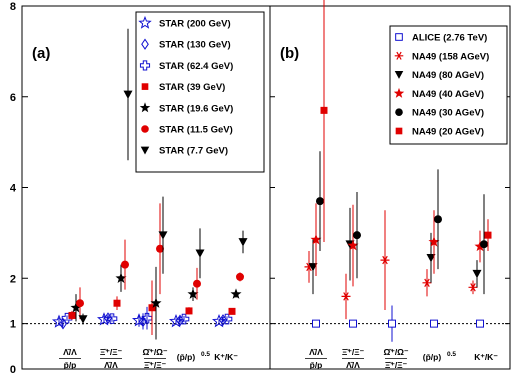  Describe the element at coordinates (13, 370) in the screenshot. I see `y-tick-label: 0` at that location.